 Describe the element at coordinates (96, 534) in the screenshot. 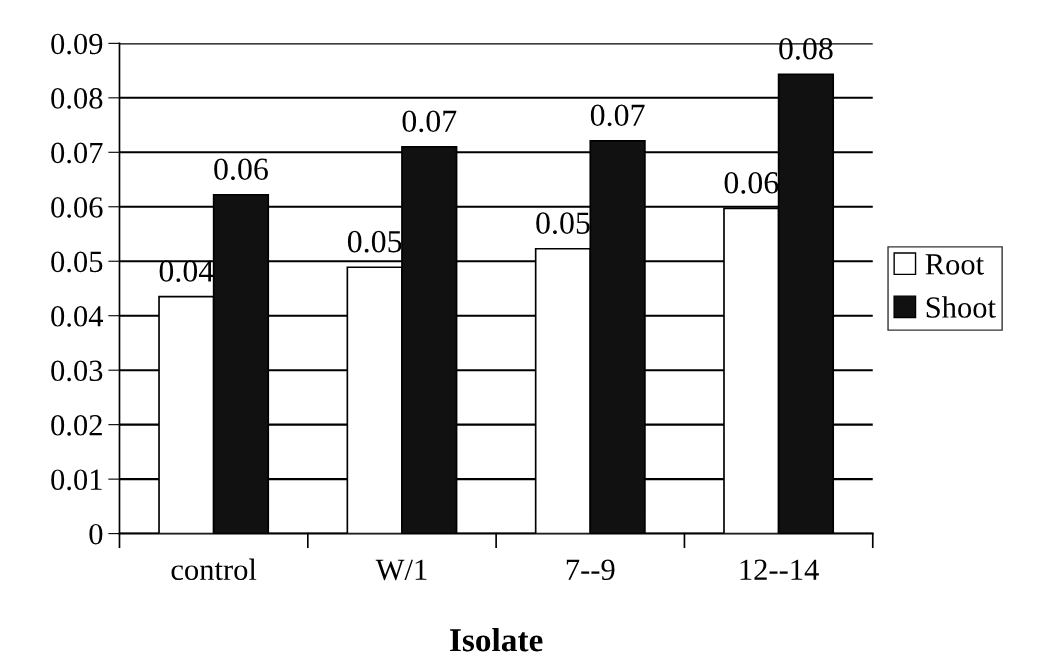

I see `y-tick-label: 0` at that location.